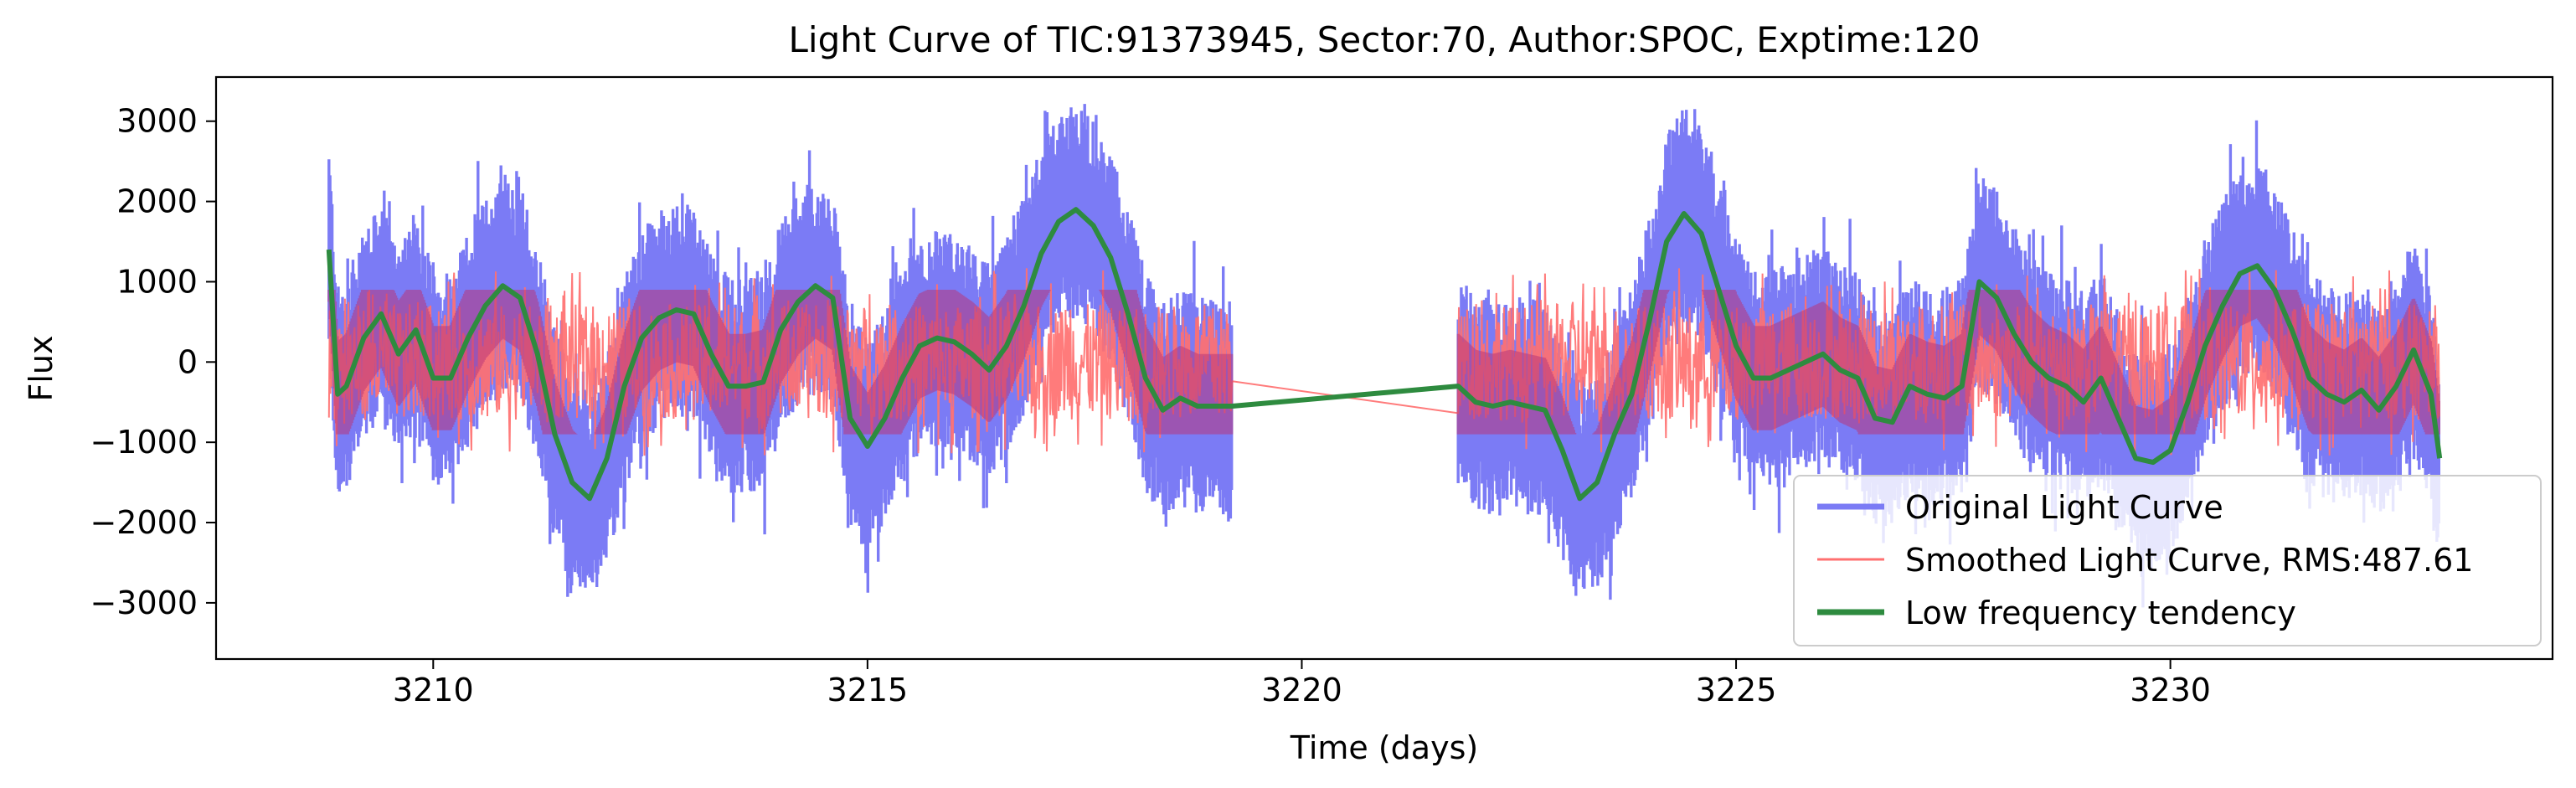 The width and height of the screenshot is (2576, 788). Describe the element at coordinates (144, 522) in the screenshot. I see `y-tick-label: −2000` at that location.